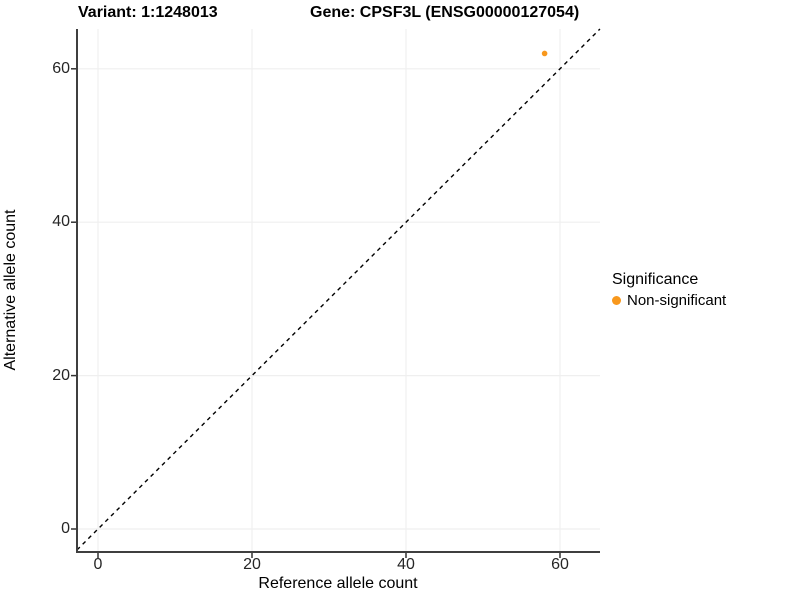 The height and width of the screenshot is (600, 800). I want to click on y-axis-label: Alternative allele count, so click(10, 290).